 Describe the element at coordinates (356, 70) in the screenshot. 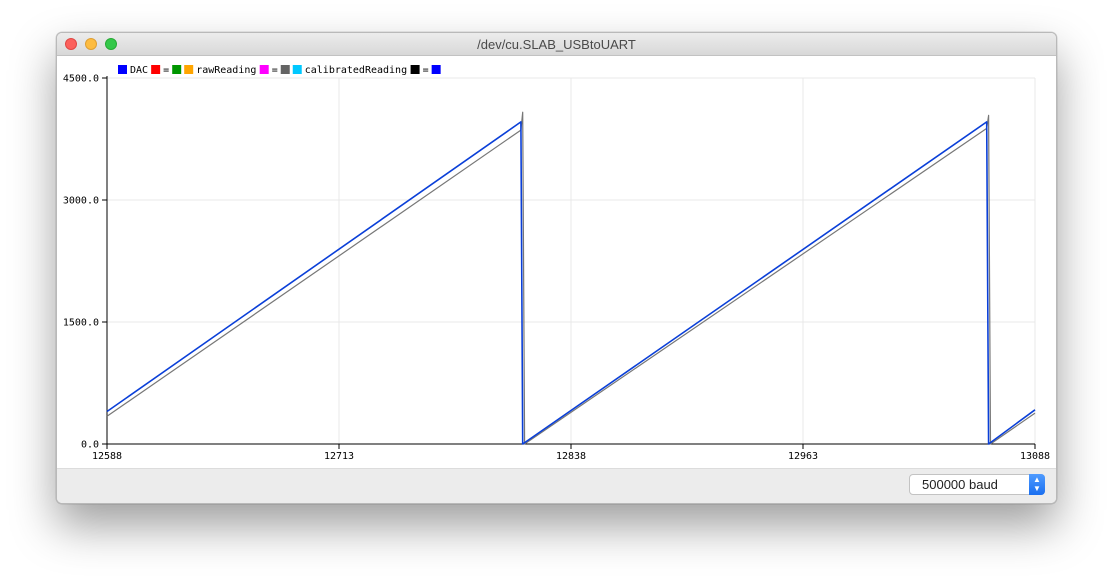

I see `legend-text: calibratedReading` at that location.